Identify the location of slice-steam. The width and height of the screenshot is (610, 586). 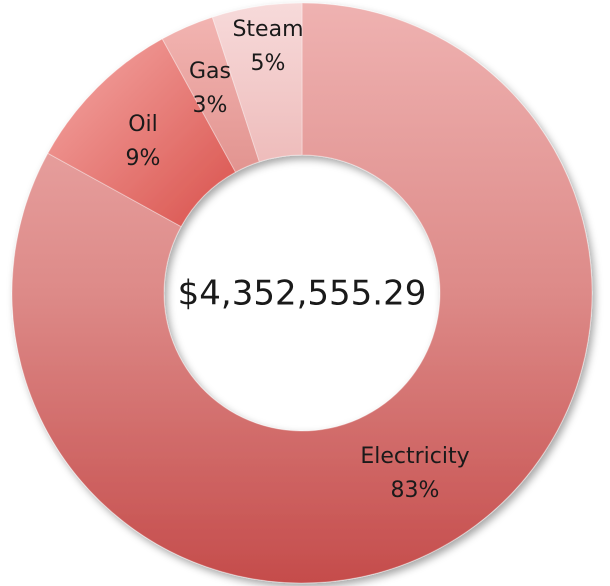
(257, 82).